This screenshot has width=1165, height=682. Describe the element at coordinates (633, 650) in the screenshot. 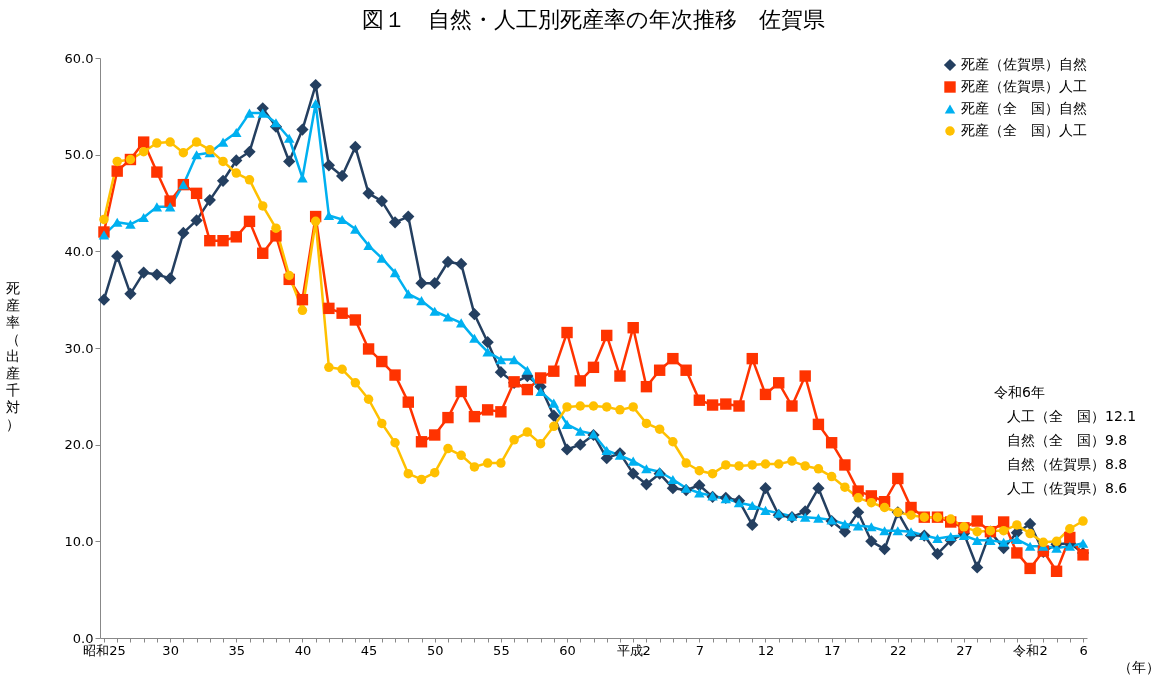

I see `x-tick-label: 平成2` at that location.